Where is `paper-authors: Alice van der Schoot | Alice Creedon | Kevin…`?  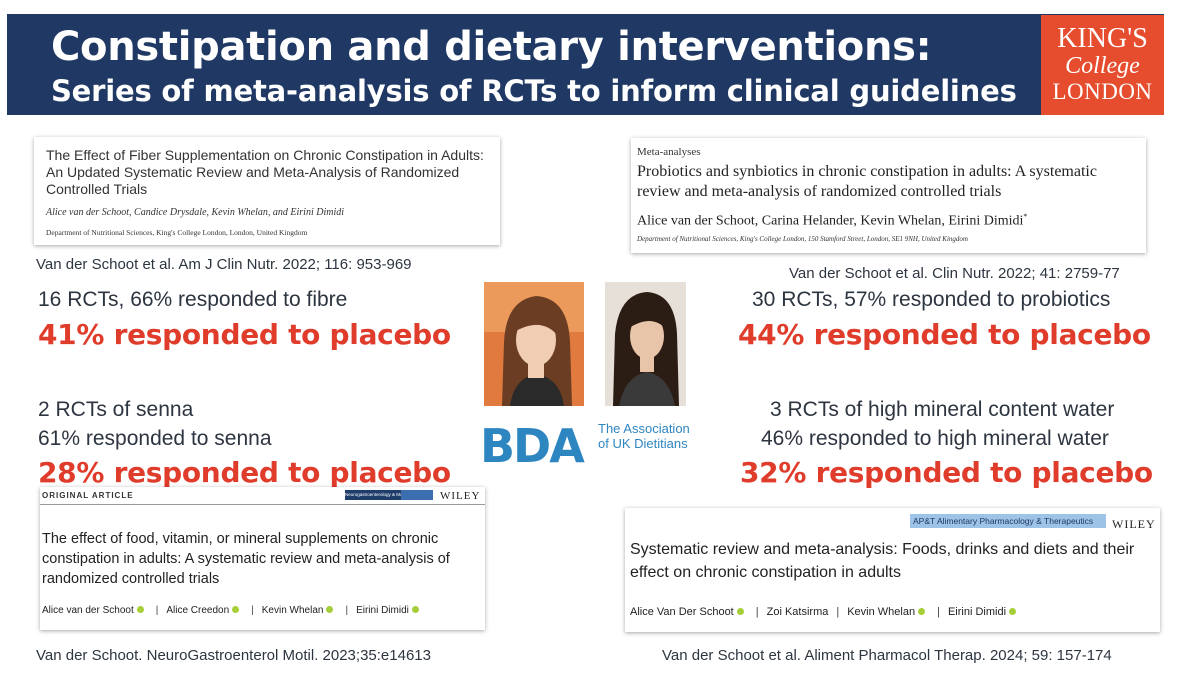 paper-authors: Alice van der Schoot | Alice Creedon | Kevin… is located at coordinates (232, 610).